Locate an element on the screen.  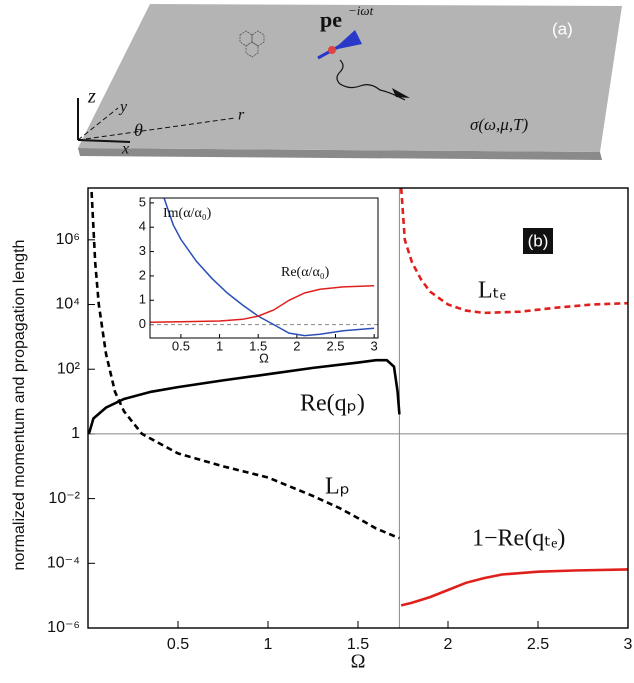
series-label: Re(qₚ) is located at coordinates (332, 404).